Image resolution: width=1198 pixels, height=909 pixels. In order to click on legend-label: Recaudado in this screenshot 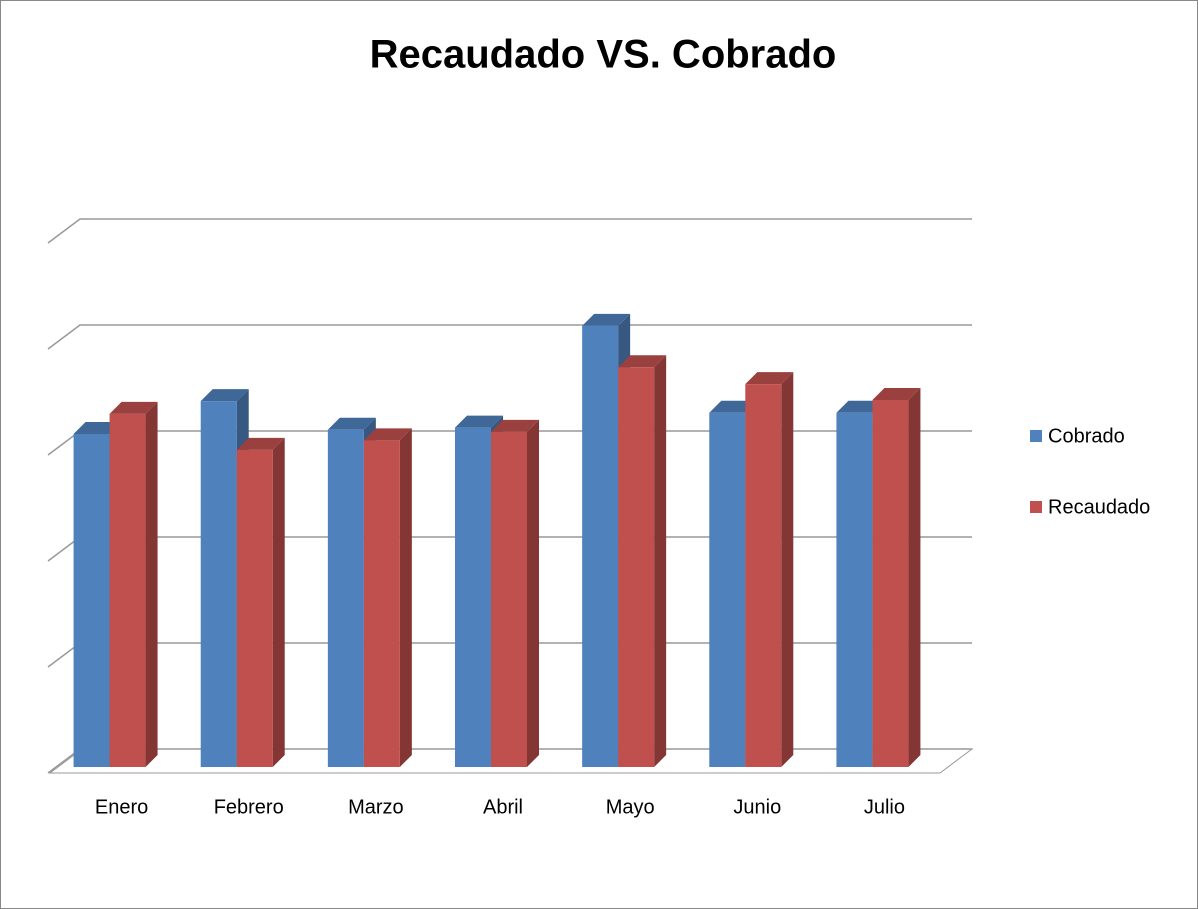, I will do `click(1099, 507)`.